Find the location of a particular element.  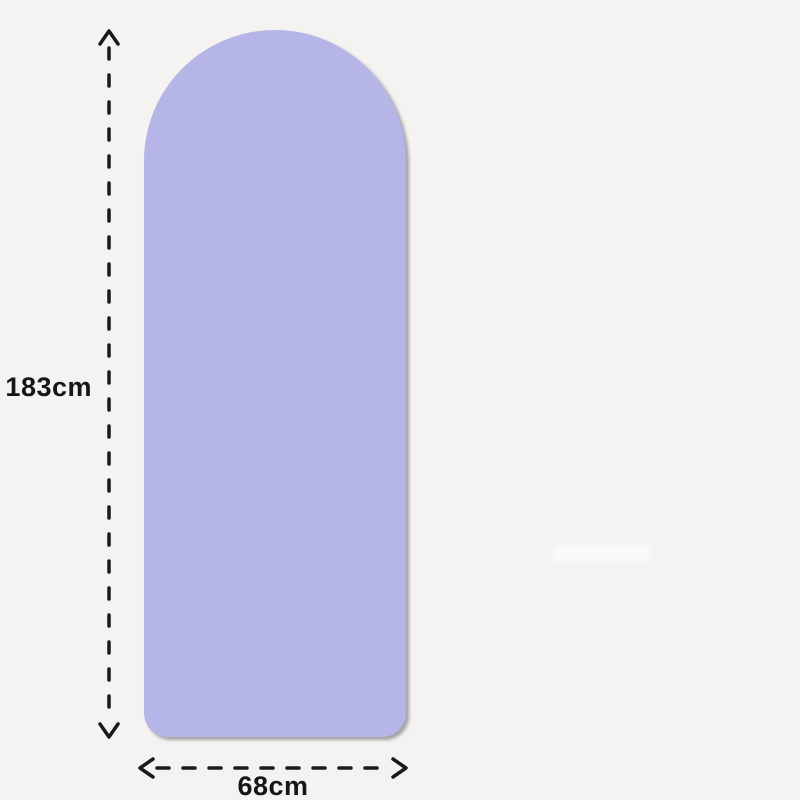

arrow-up-icon is located at coordinates (109, 37).